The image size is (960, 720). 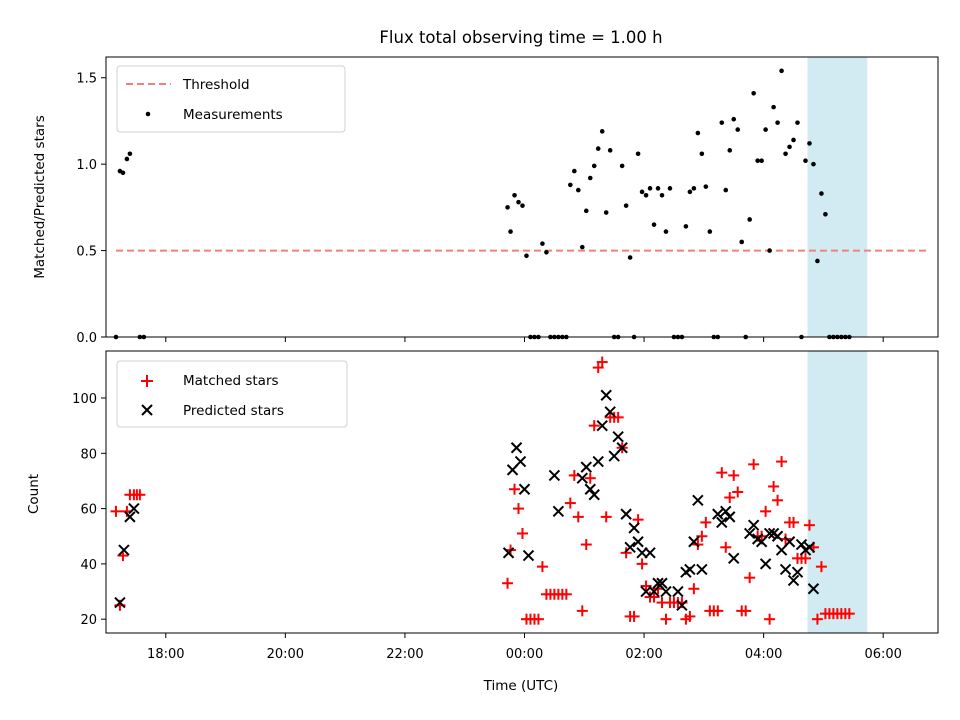 I want to click on measurements-legend-label: Measurements, so click(x=233, y=115).